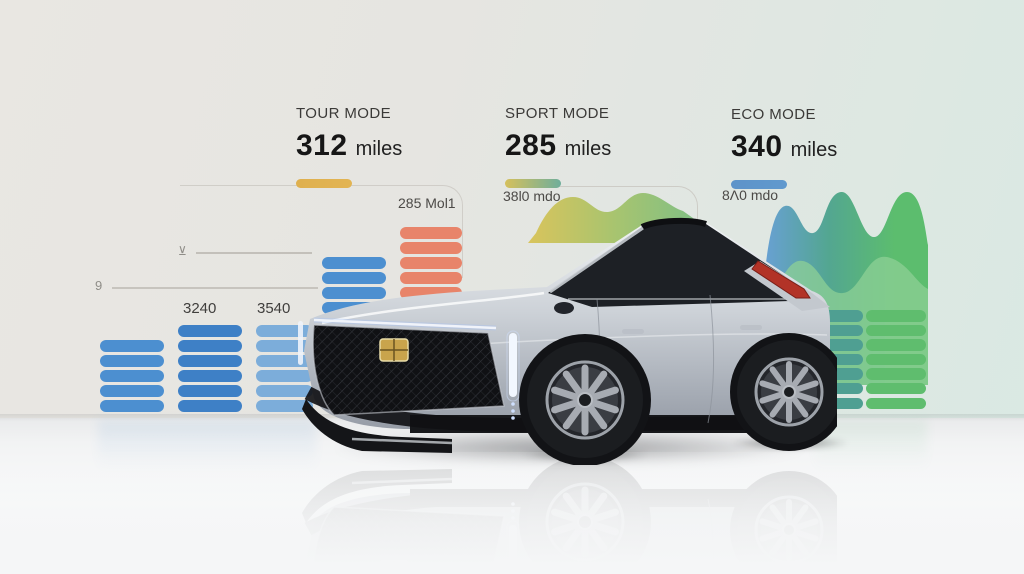  I want to click on bar-annotation: 8Λ0 mdo, so click(750, 195).